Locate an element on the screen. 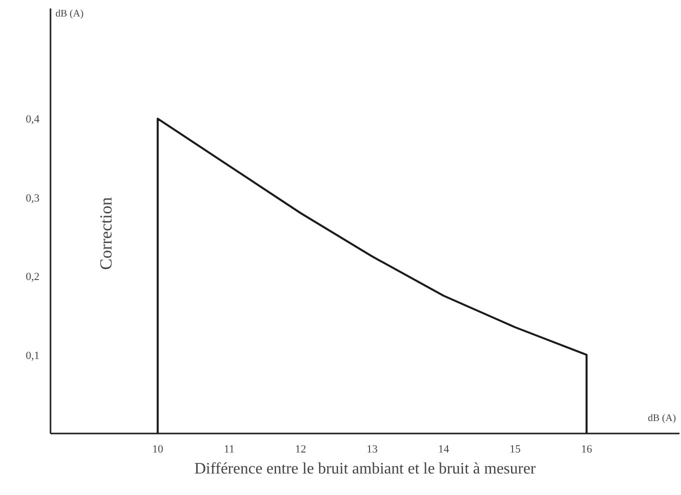  y-tick-label: 0,4 is located at coordinates (33, 120).